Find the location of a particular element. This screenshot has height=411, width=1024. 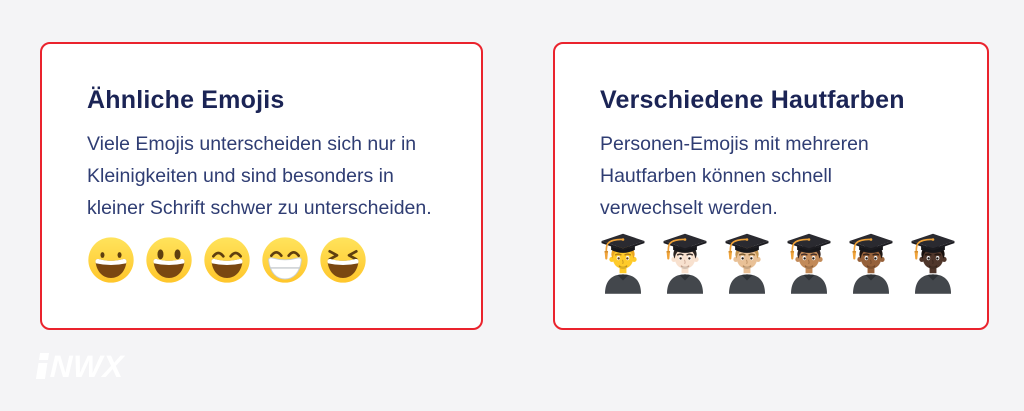

emoji-grinning-face-with-big-eyes is located at coordinates (169, 260).